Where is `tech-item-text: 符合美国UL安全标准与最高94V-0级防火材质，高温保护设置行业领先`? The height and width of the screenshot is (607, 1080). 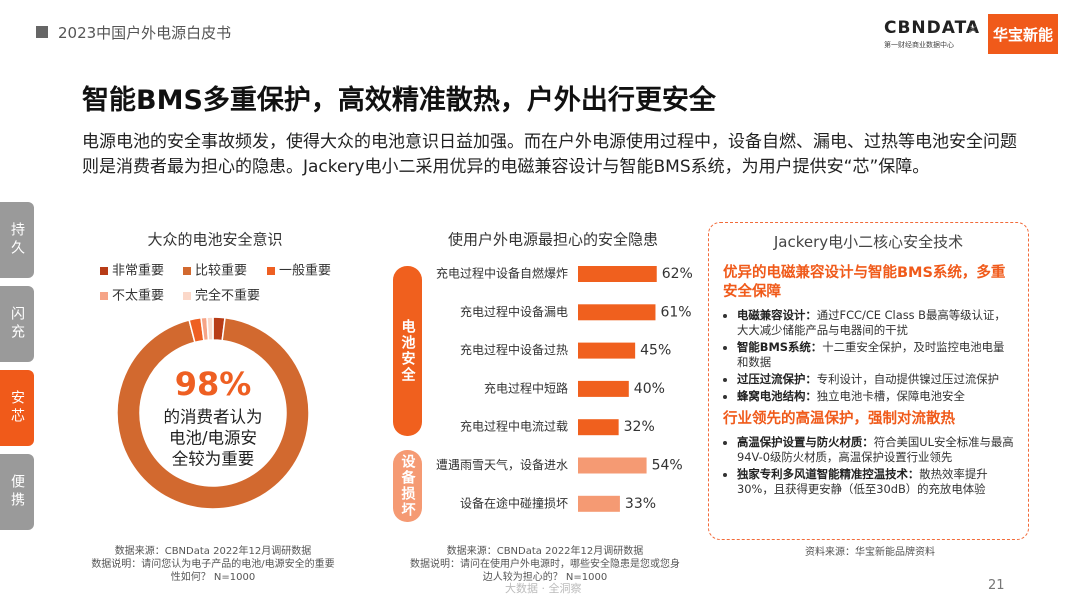 tech-item-text: 符合美国UL安全标准与最高94V-0级防火材质，高温保护设置行业领先 is located at coordinates (875, 449).